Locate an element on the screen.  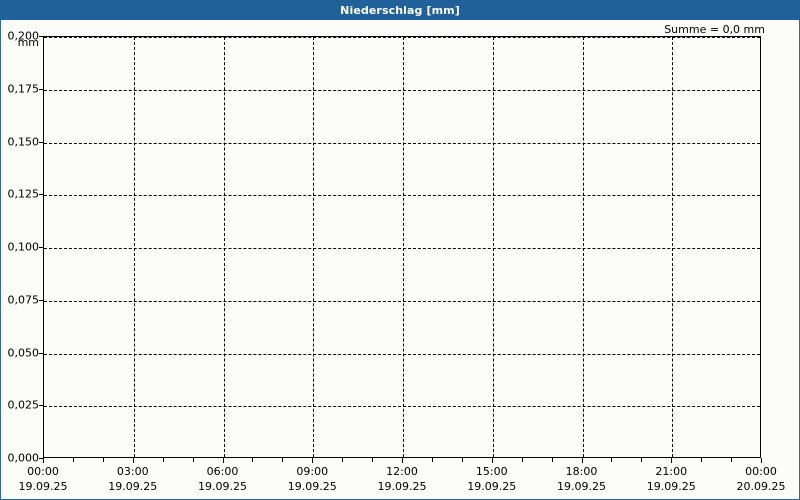
y-axis-tick-label: 0,075 is located at coordinates (23, 300).